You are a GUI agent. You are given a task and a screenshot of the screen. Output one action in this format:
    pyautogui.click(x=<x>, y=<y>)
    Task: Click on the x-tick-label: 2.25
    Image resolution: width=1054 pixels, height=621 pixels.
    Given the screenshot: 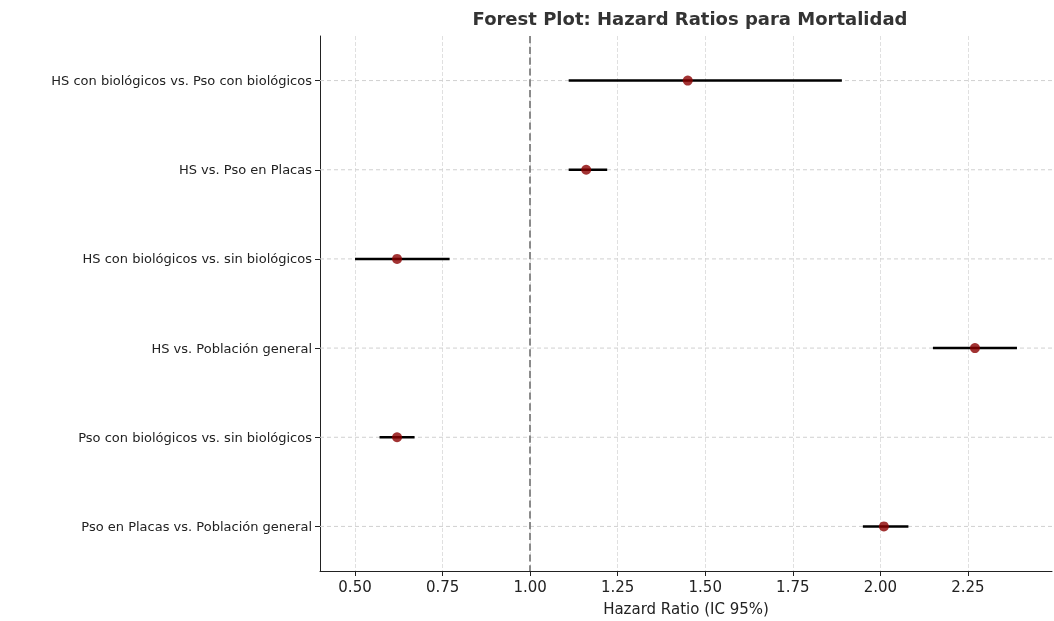 What is the action you would take?
    pyautogui.click(x=968, y=586)
    